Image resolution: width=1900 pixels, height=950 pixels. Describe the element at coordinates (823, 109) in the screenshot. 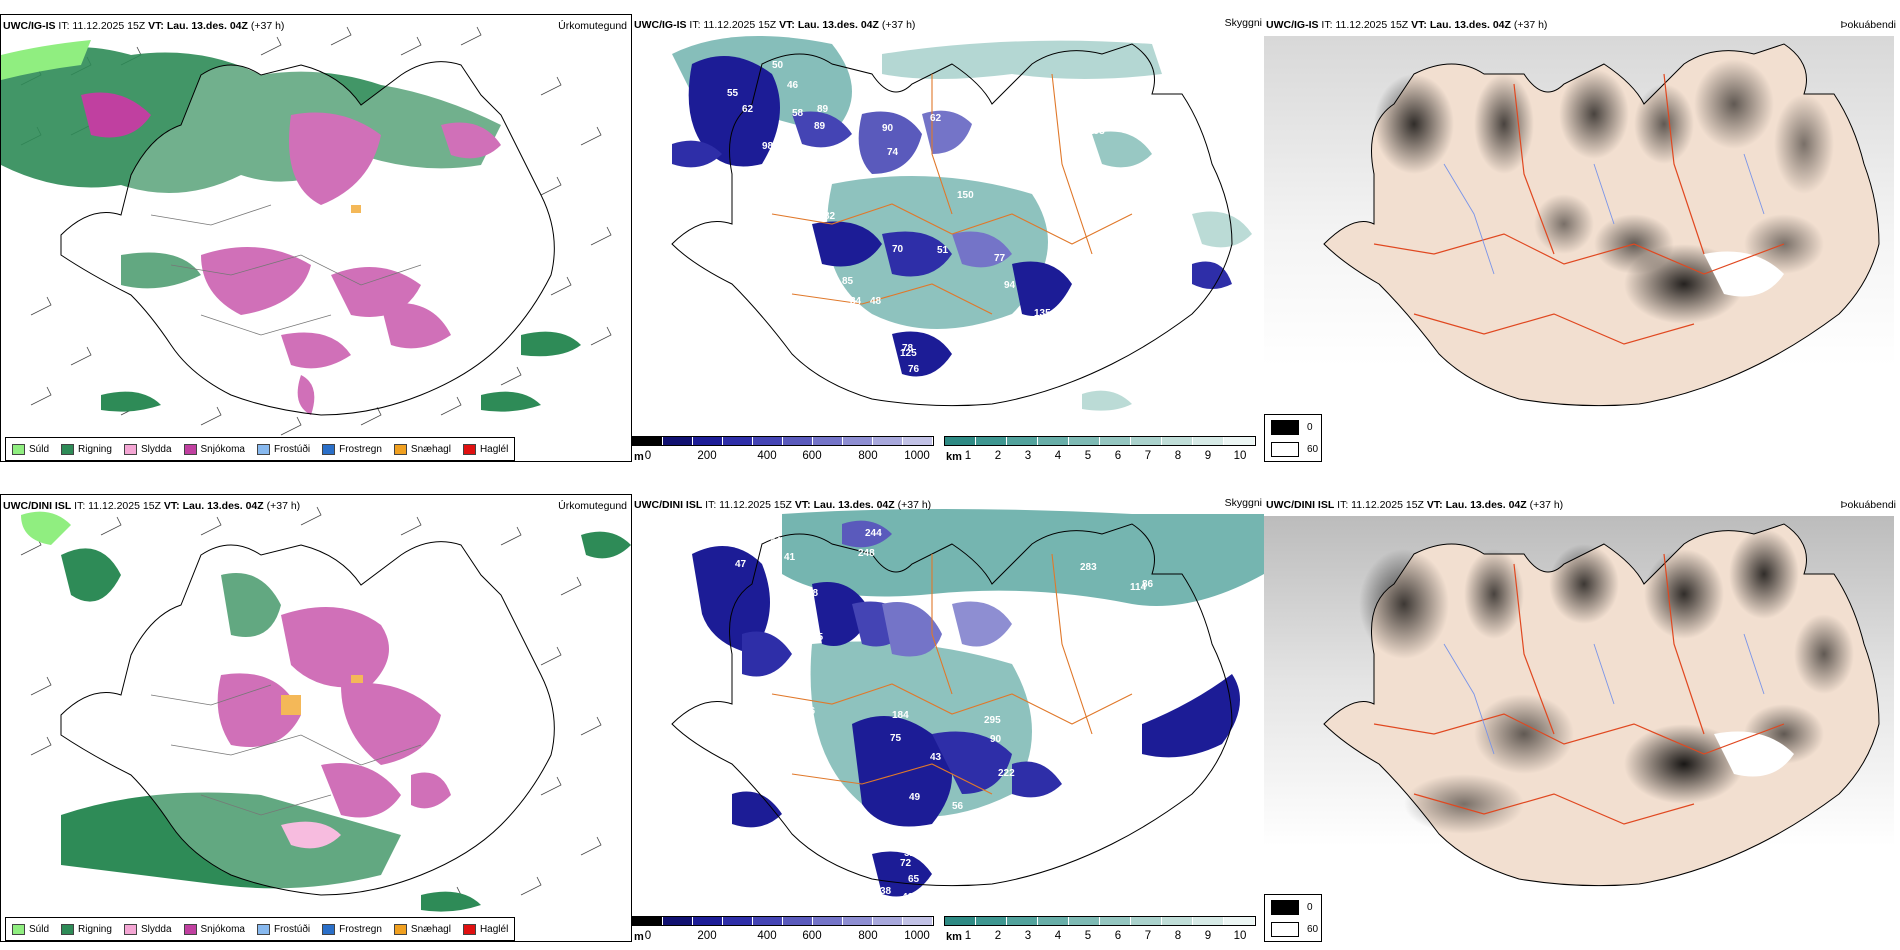

I see `vis-label: 89` at that location.